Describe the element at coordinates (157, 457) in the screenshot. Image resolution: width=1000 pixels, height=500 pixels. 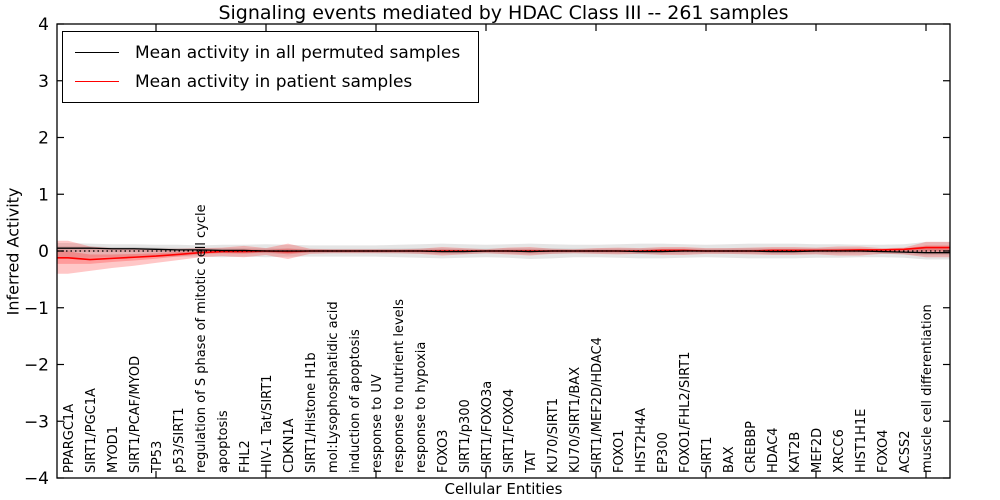
I see `x-category-label: TP53` at that location.